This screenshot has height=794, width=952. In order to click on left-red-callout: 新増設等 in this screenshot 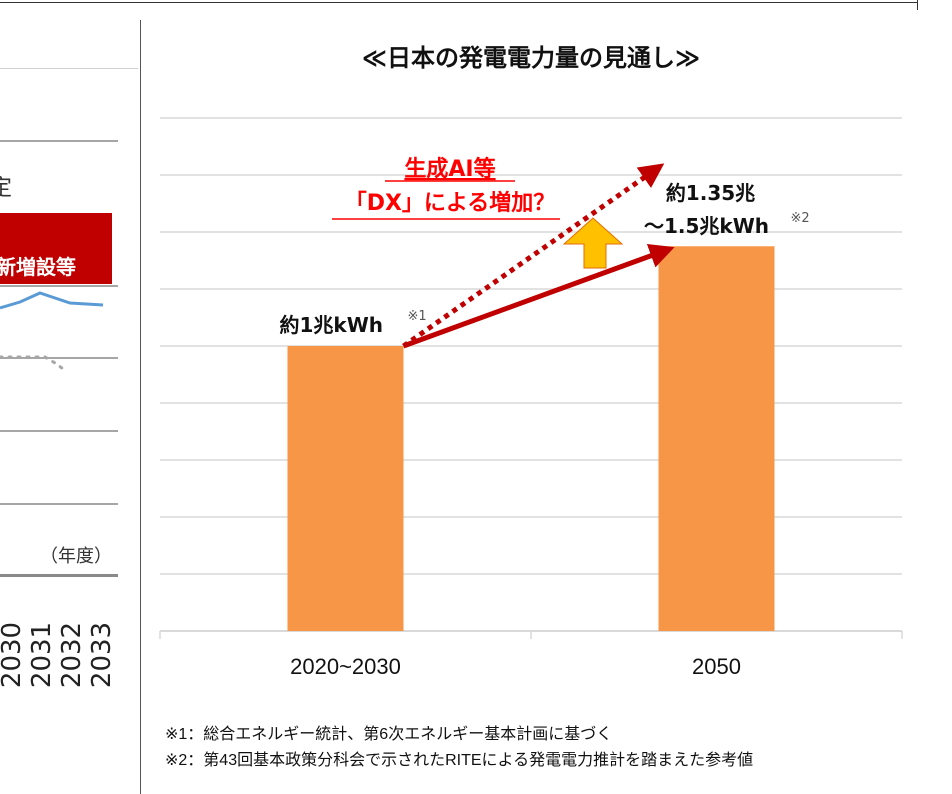, I will do `click(56, 248)`.